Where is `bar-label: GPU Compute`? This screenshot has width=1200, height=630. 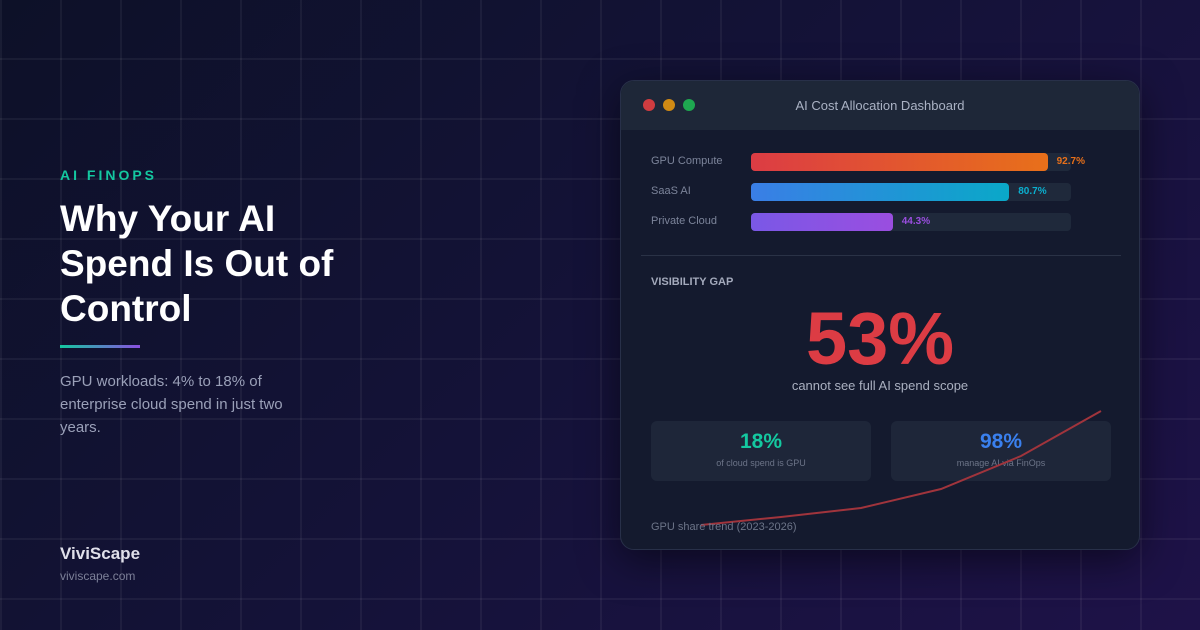
bar-label: GPU Compute is located at coordinates (687, 161).